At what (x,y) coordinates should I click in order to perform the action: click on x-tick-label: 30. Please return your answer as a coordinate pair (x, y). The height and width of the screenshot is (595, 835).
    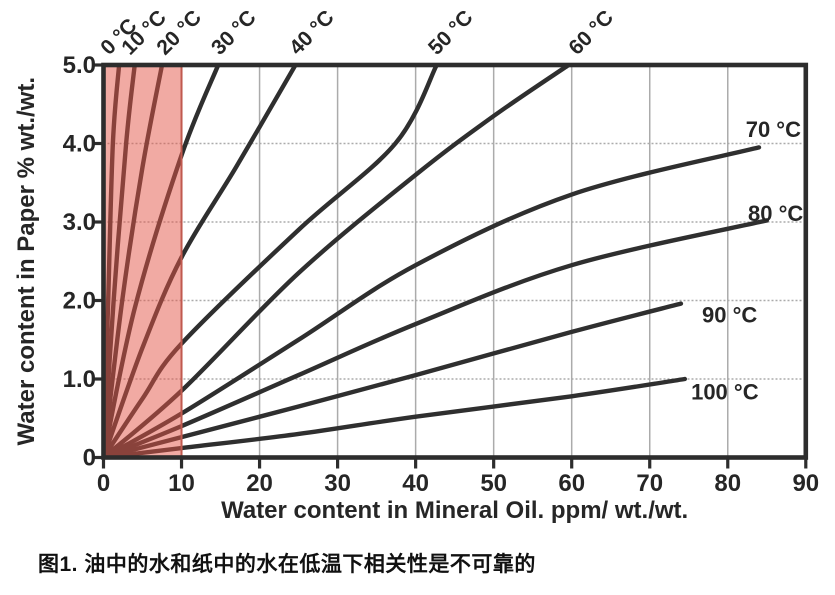
    Looking at the image, I should click on (337, 483).